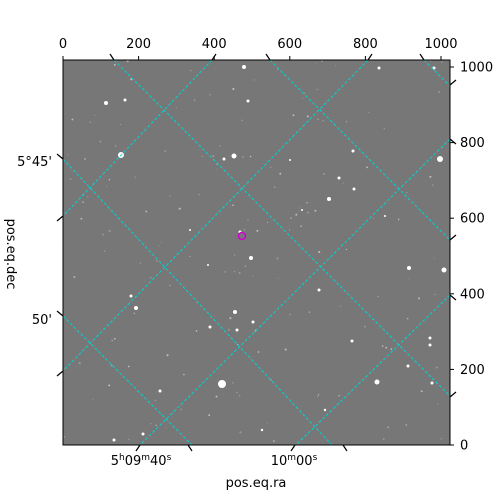  I want to click on right-tick-label: 400, so click(472, 294).